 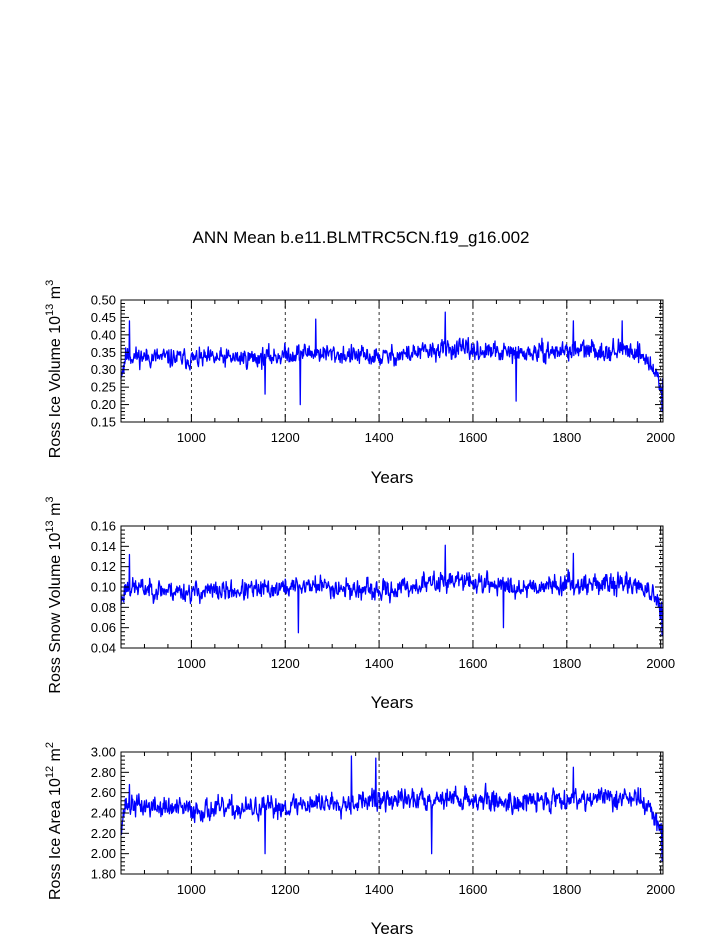 I want to click on y-tick-label: 0.16, so click(x=103, y=526).